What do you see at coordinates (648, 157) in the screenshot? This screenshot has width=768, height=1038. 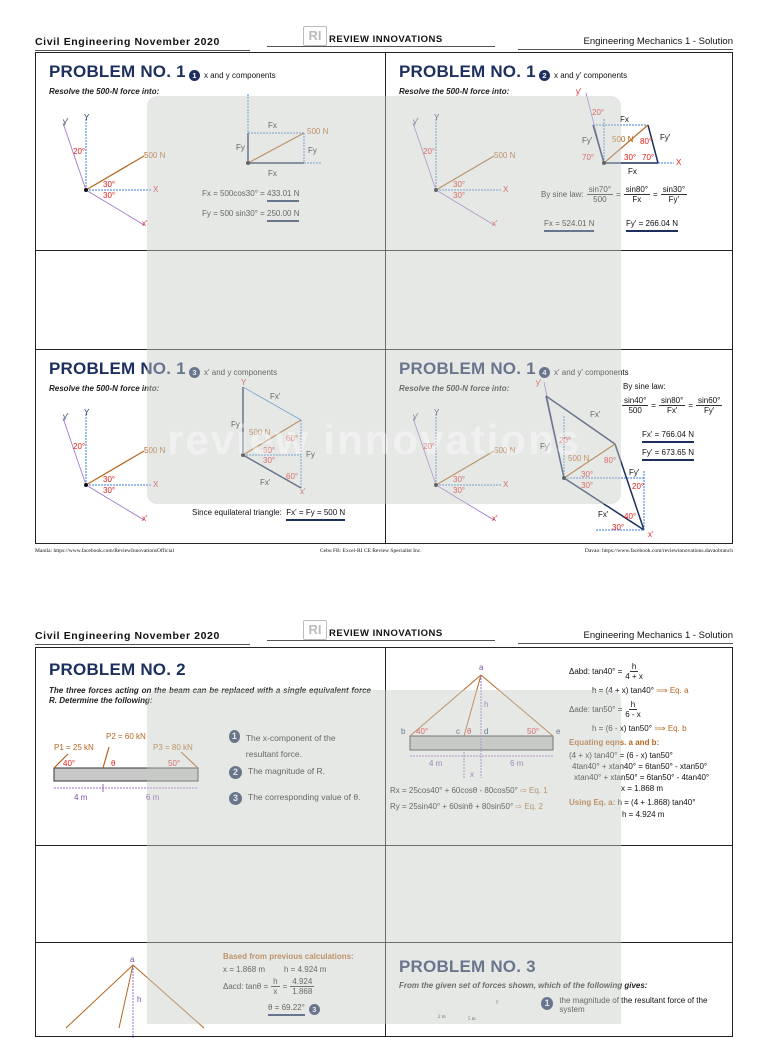 I see `angle-label: 70°` at bounding box center [648, 157].